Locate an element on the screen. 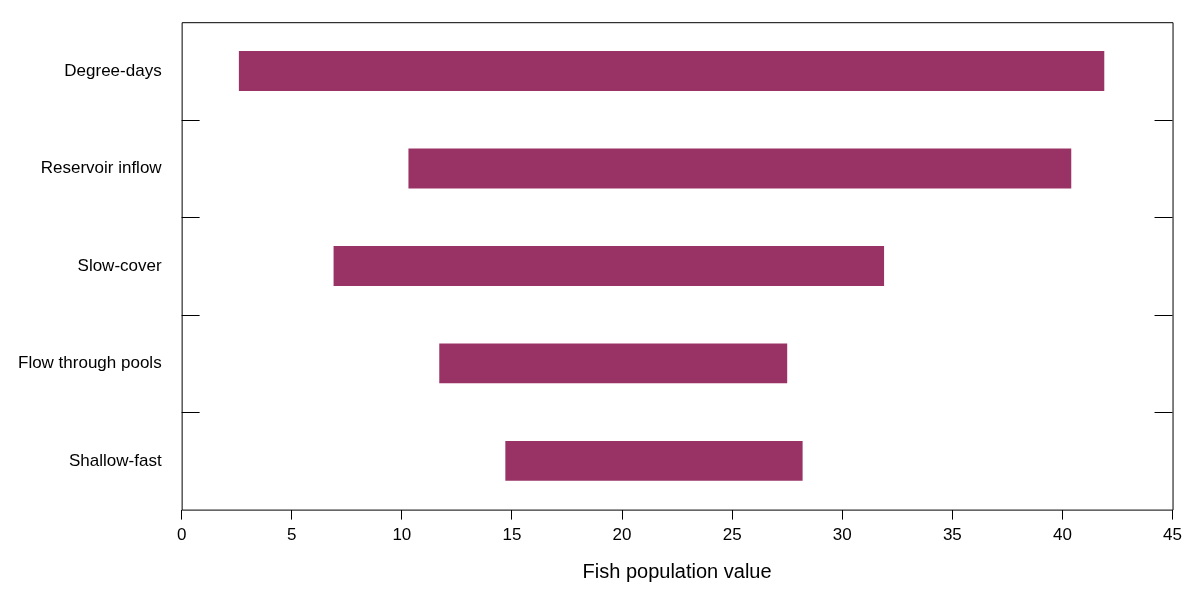 Image resolution: width=1188 pixels, height=592 pixels. x-tick-label: 35 is located at coordinates (952, 535).